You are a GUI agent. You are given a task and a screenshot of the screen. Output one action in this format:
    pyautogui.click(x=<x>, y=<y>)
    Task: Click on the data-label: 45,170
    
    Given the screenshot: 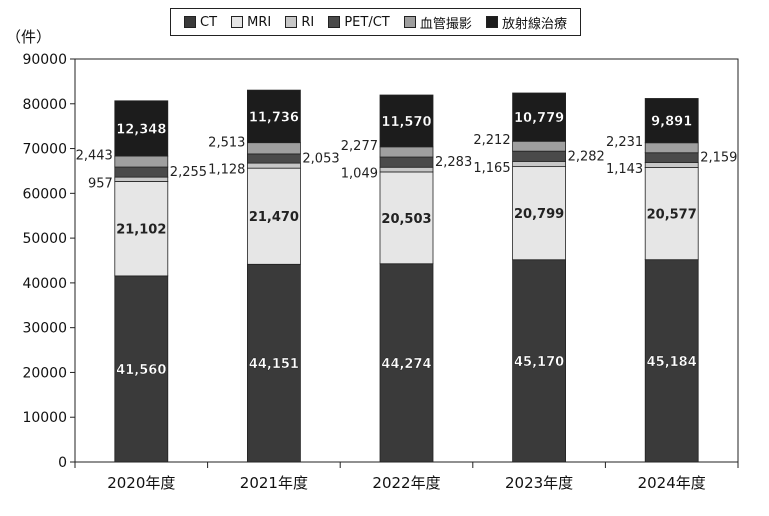 What is the action you would take?
    pyautogui.click(x=539, y=362)
    